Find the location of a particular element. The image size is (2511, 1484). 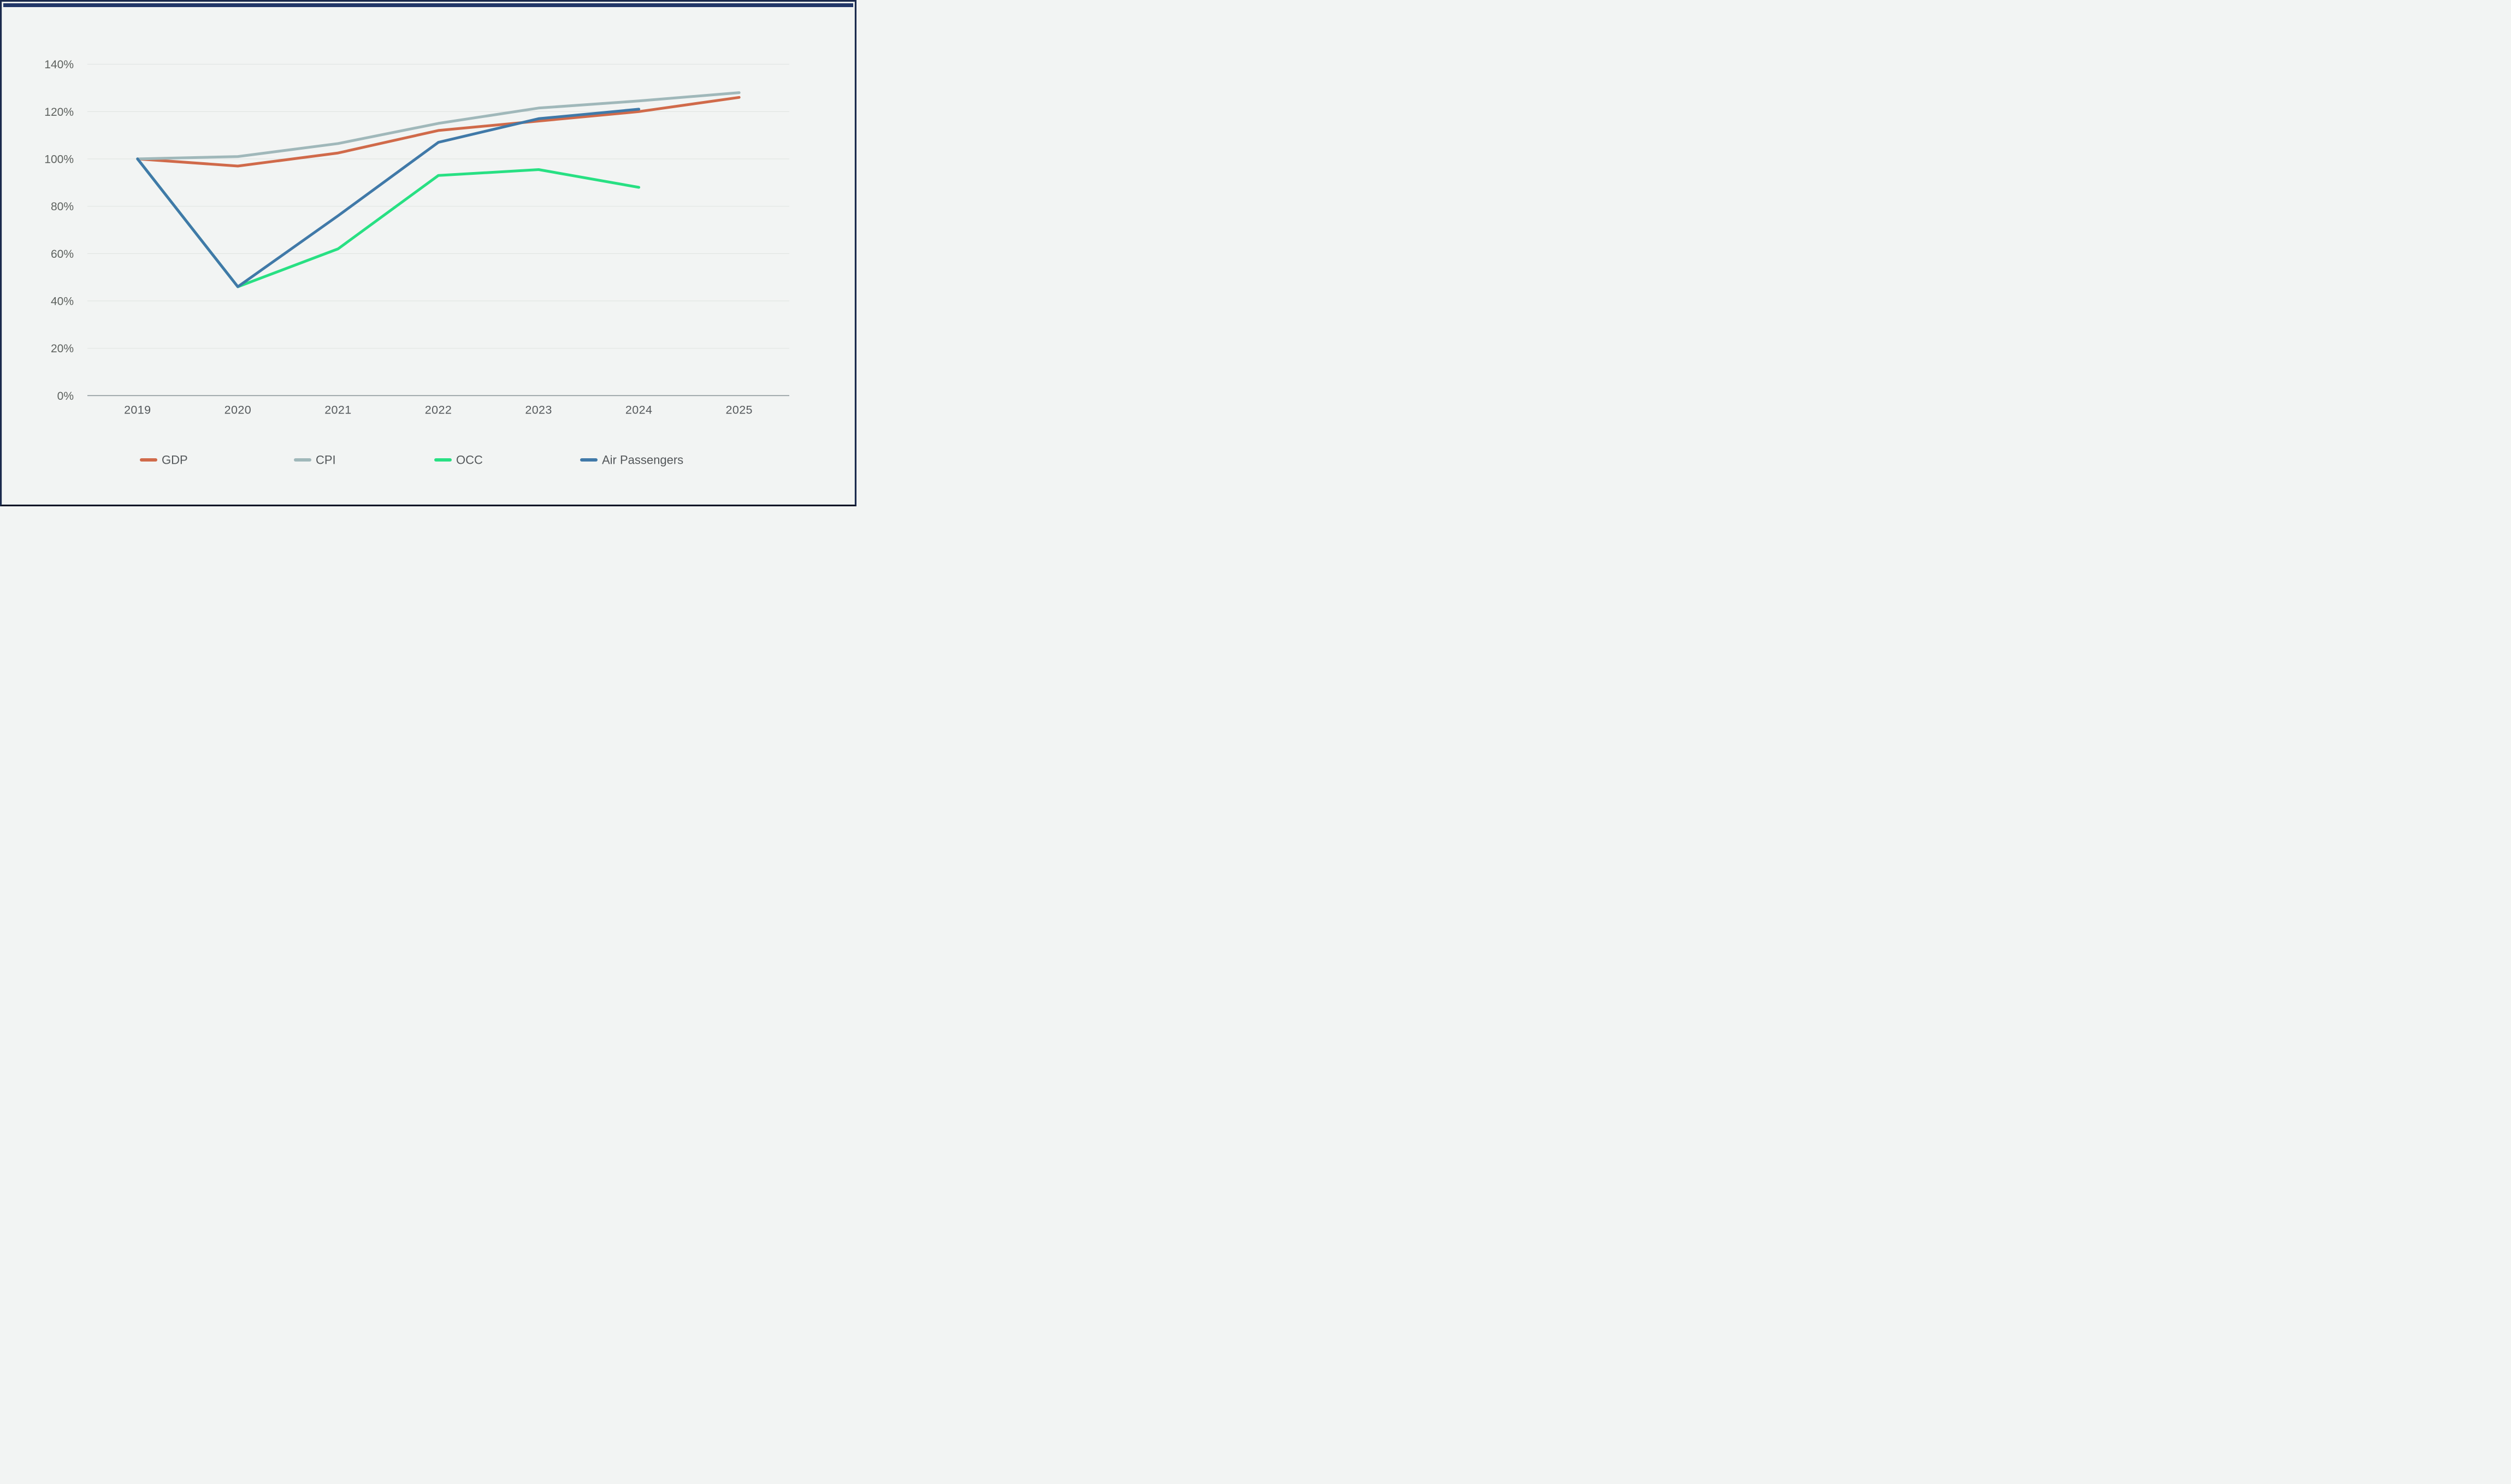

y-tick-label-60: 60% is located at coordinates (62, 254).